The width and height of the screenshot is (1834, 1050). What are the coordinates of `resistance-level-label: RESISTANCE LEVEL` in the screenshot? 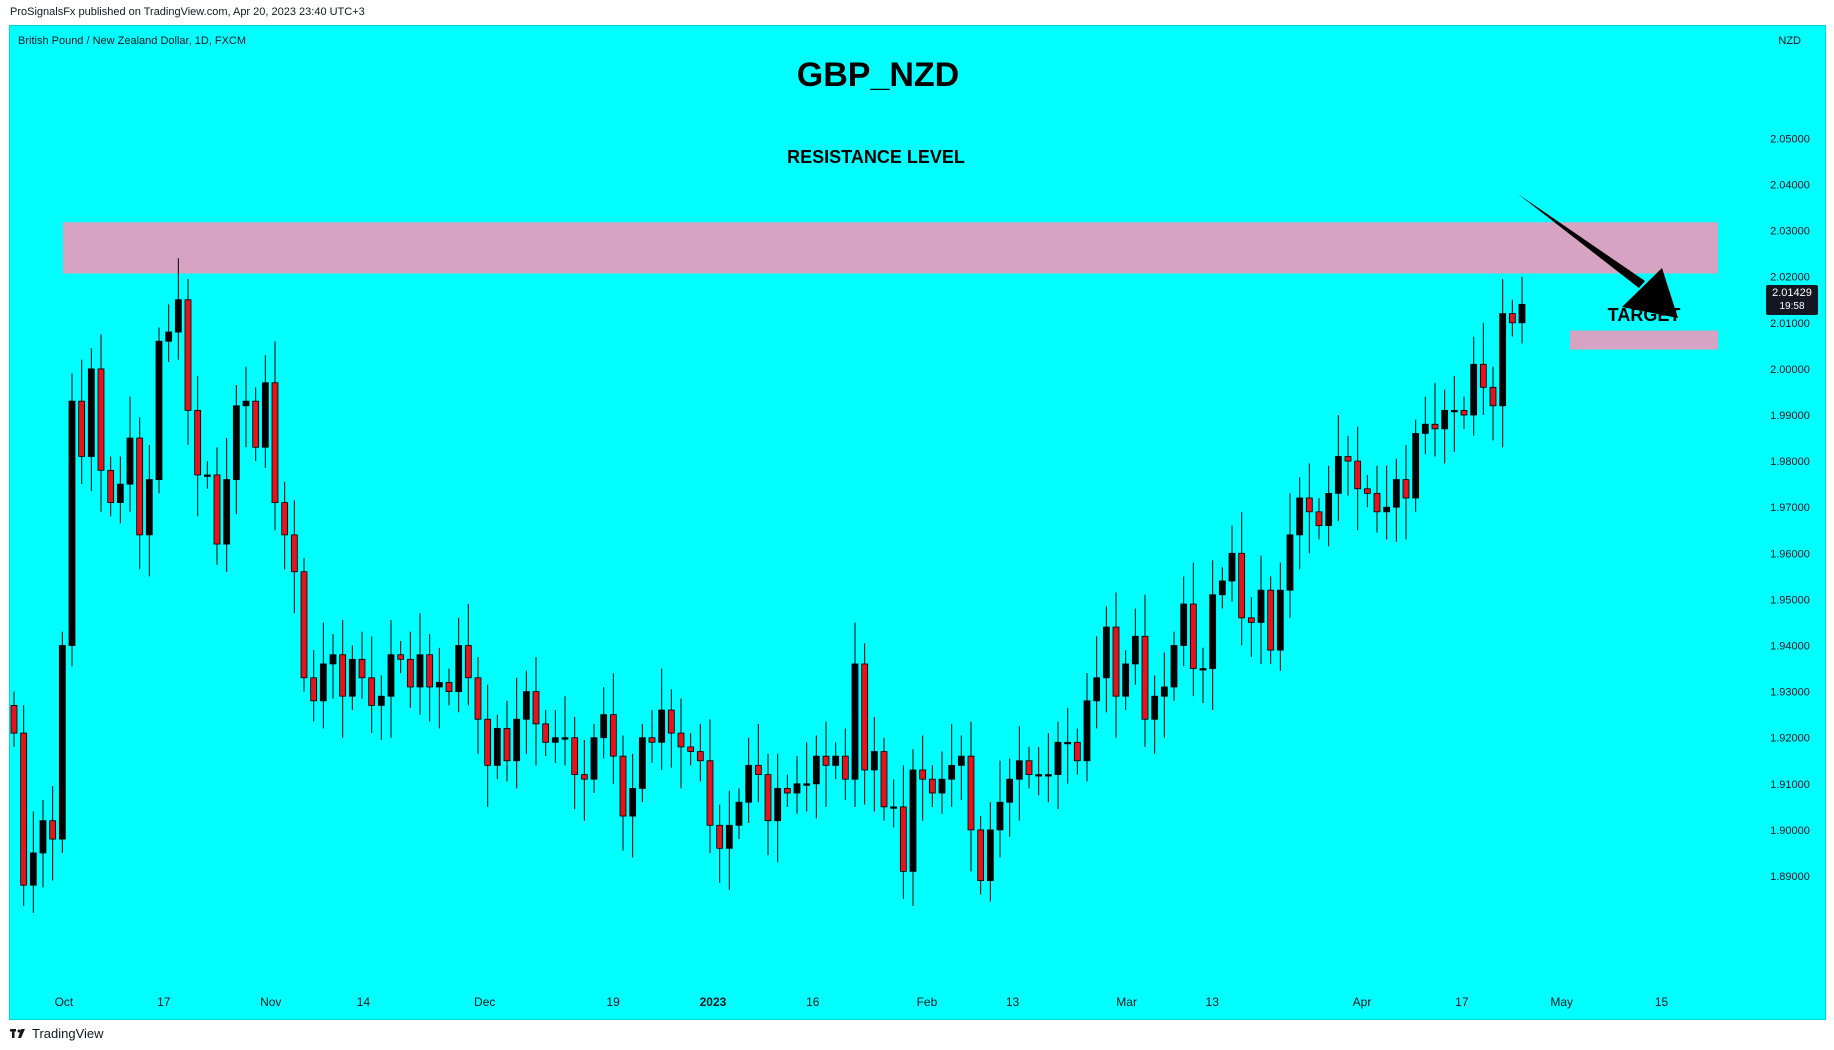 It's located at (876, 157).